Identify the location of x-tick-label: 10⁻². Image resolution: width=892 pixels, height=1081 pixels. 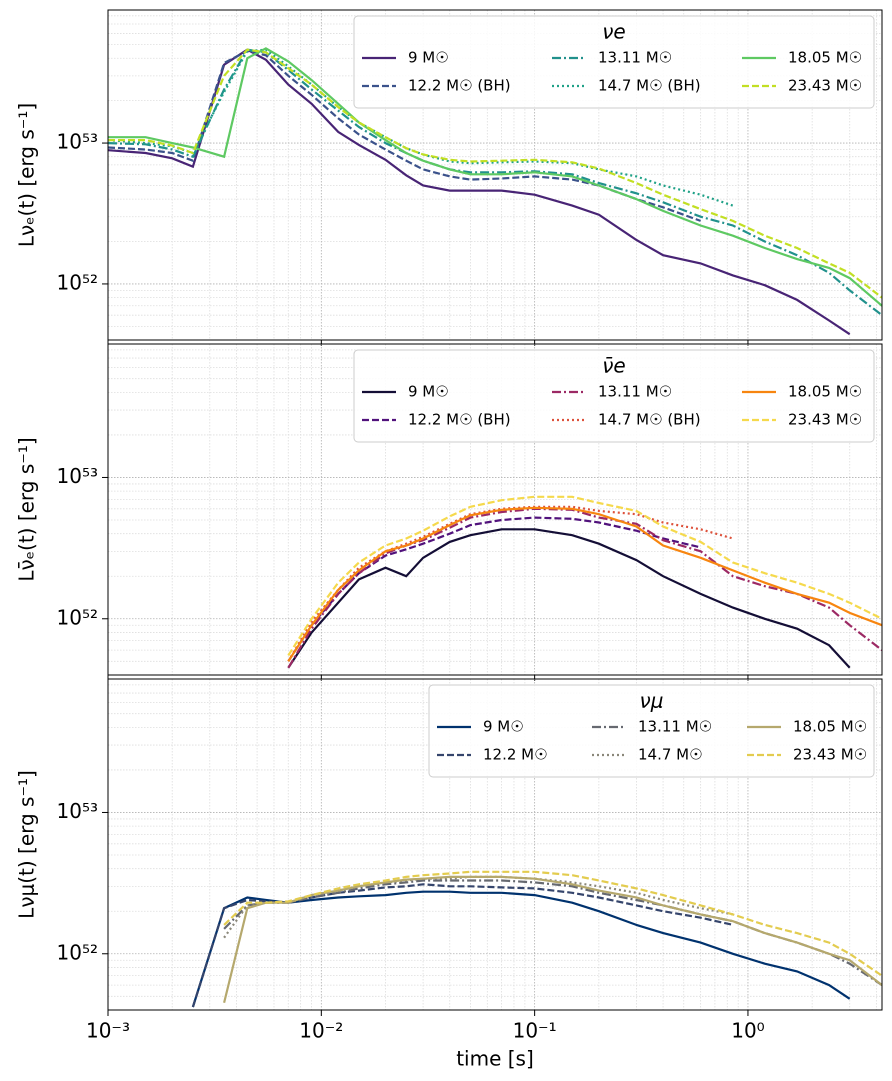
(321, 1031).